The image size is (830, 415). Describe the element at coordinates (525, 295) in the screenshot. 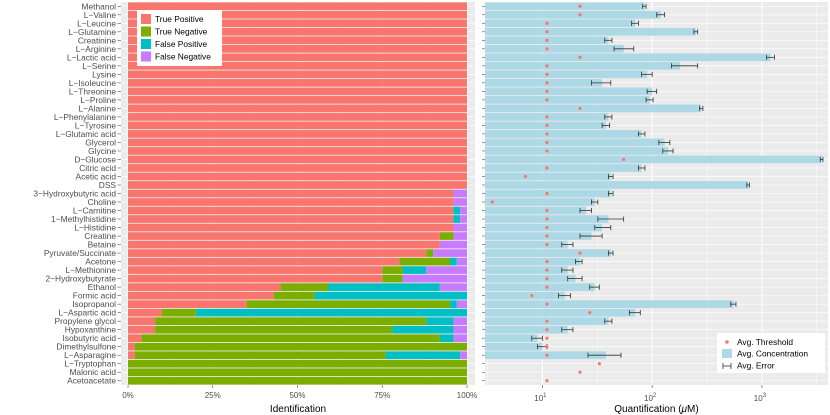

I see `concentration-bar-formic-acid` at that location.